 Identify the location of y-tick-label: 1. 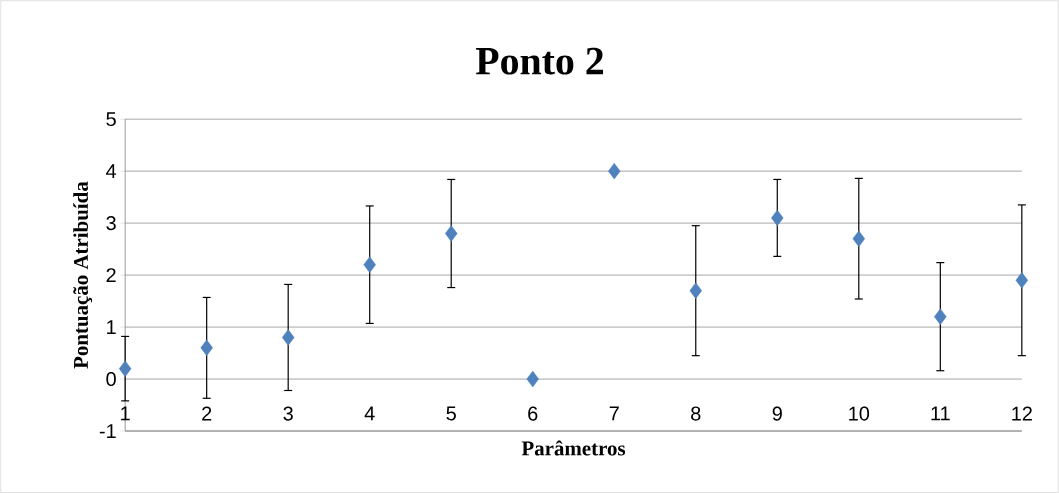
(111, 327).